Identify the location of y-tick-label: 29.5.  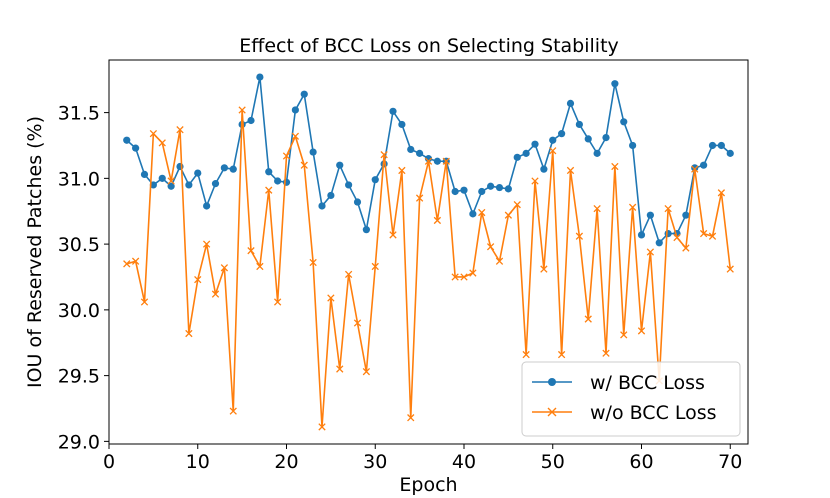
(79, 377).